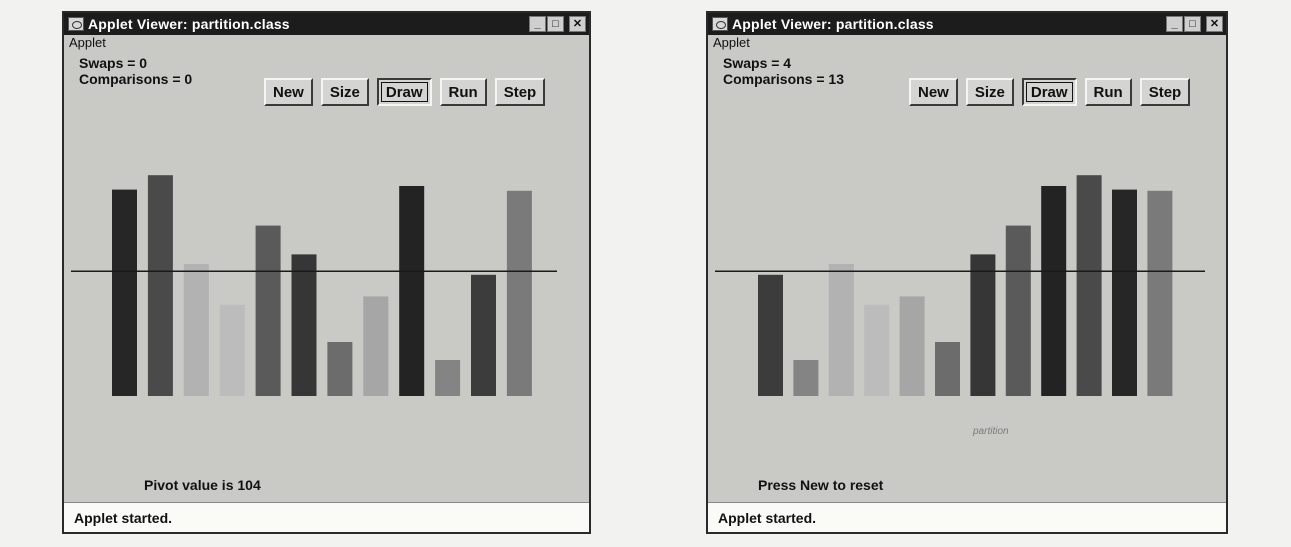 This screenshot has height=547, width=1291. Describe the element at coordinates (783, 79) in the screenshot. I see `comparisons-counter: Comparisons = 13` at that location.